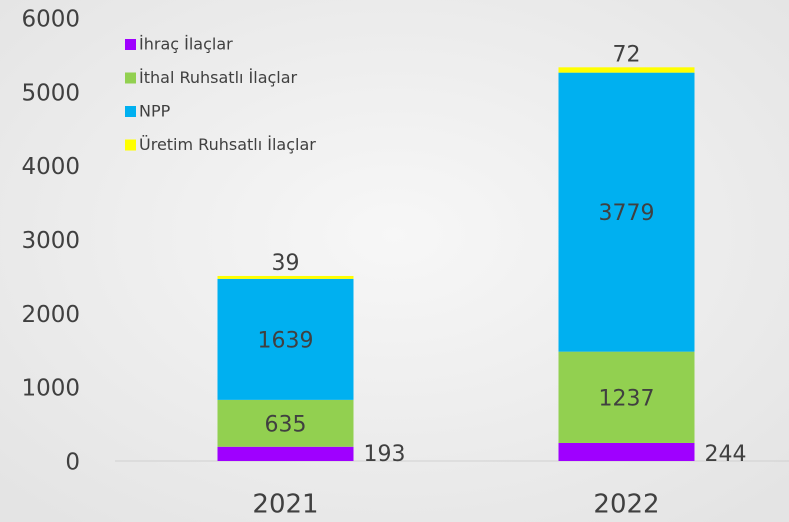  What do you see at coordinates (50, 20) in the screenshot?
I see `y-tick-label: 6000` at bounding box center [50, 20].